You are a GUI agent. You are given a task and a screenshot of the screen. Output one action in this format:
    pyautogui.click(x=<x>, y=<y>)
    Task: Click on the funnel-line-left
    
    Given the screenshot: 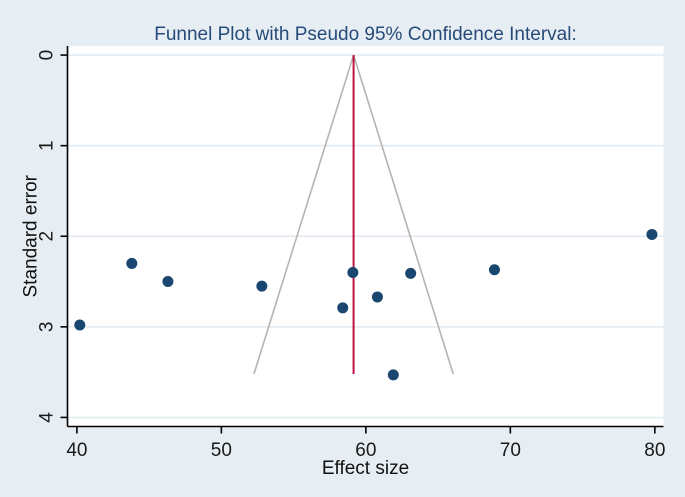 What is the action you would take?
    pyautogui.click(x=304, y=214)
    